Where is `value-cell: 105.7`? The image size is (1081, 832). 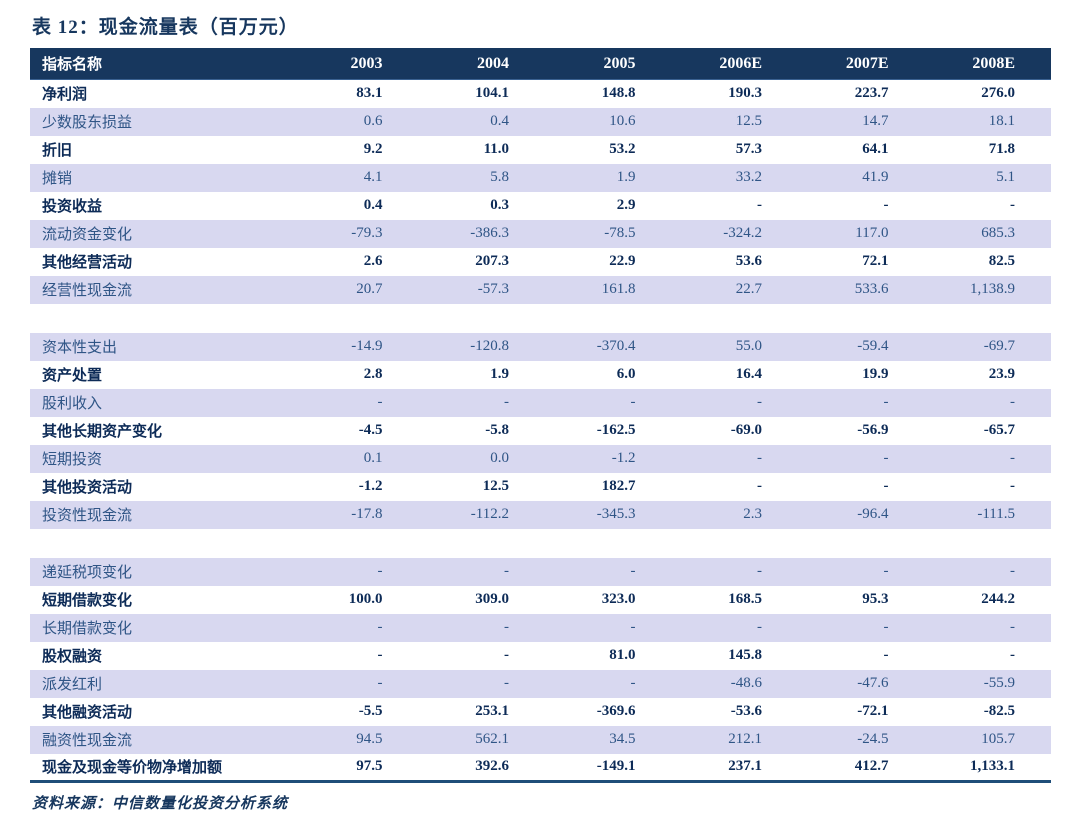
value-cell: 105.7 is located at coordinates (998, 739).